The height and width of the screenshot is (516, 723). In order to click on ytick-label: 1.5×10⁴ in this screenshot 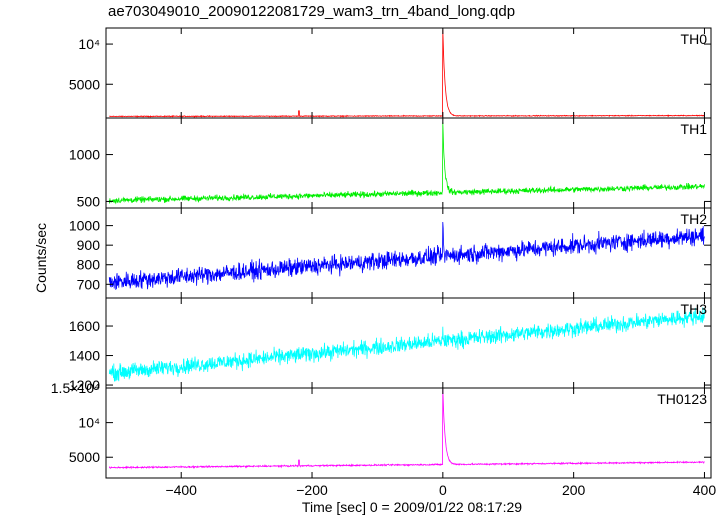, I will do `click(75, 388)`.